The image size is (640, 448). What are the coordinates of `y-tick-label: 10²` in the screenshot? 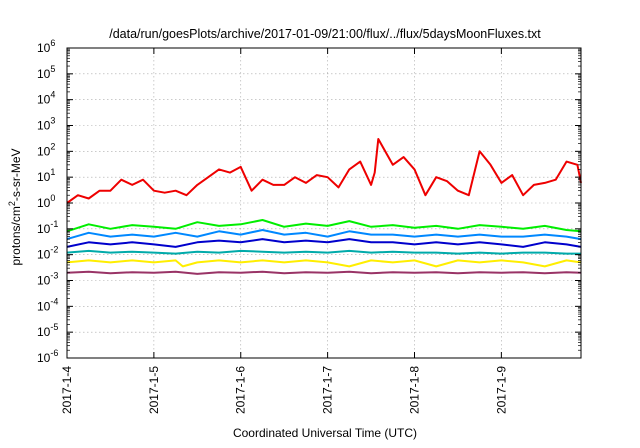 It's located at (46, 149).